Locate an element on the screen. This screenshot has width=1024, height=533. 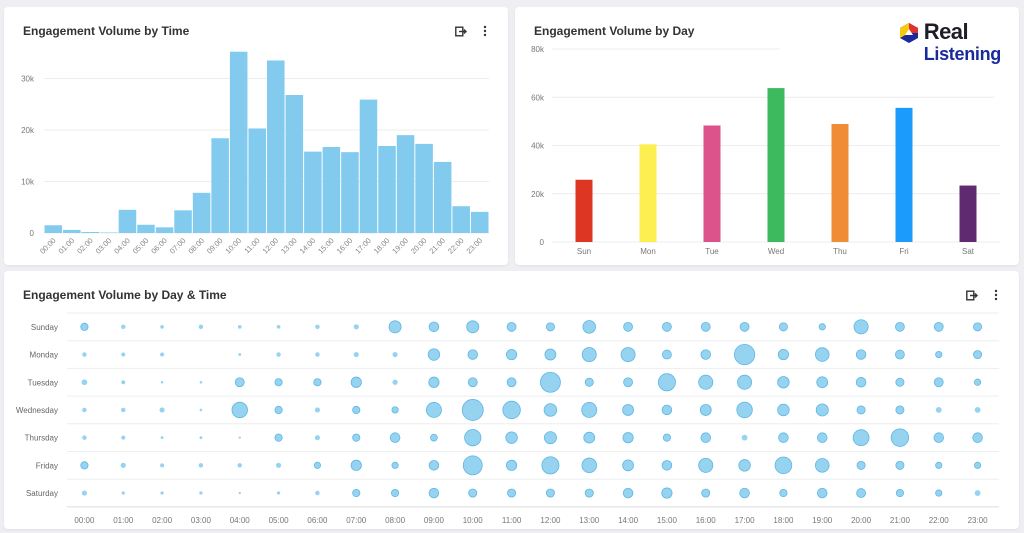
x-tick-label: 17:00 is located at coordinates (363, 246).